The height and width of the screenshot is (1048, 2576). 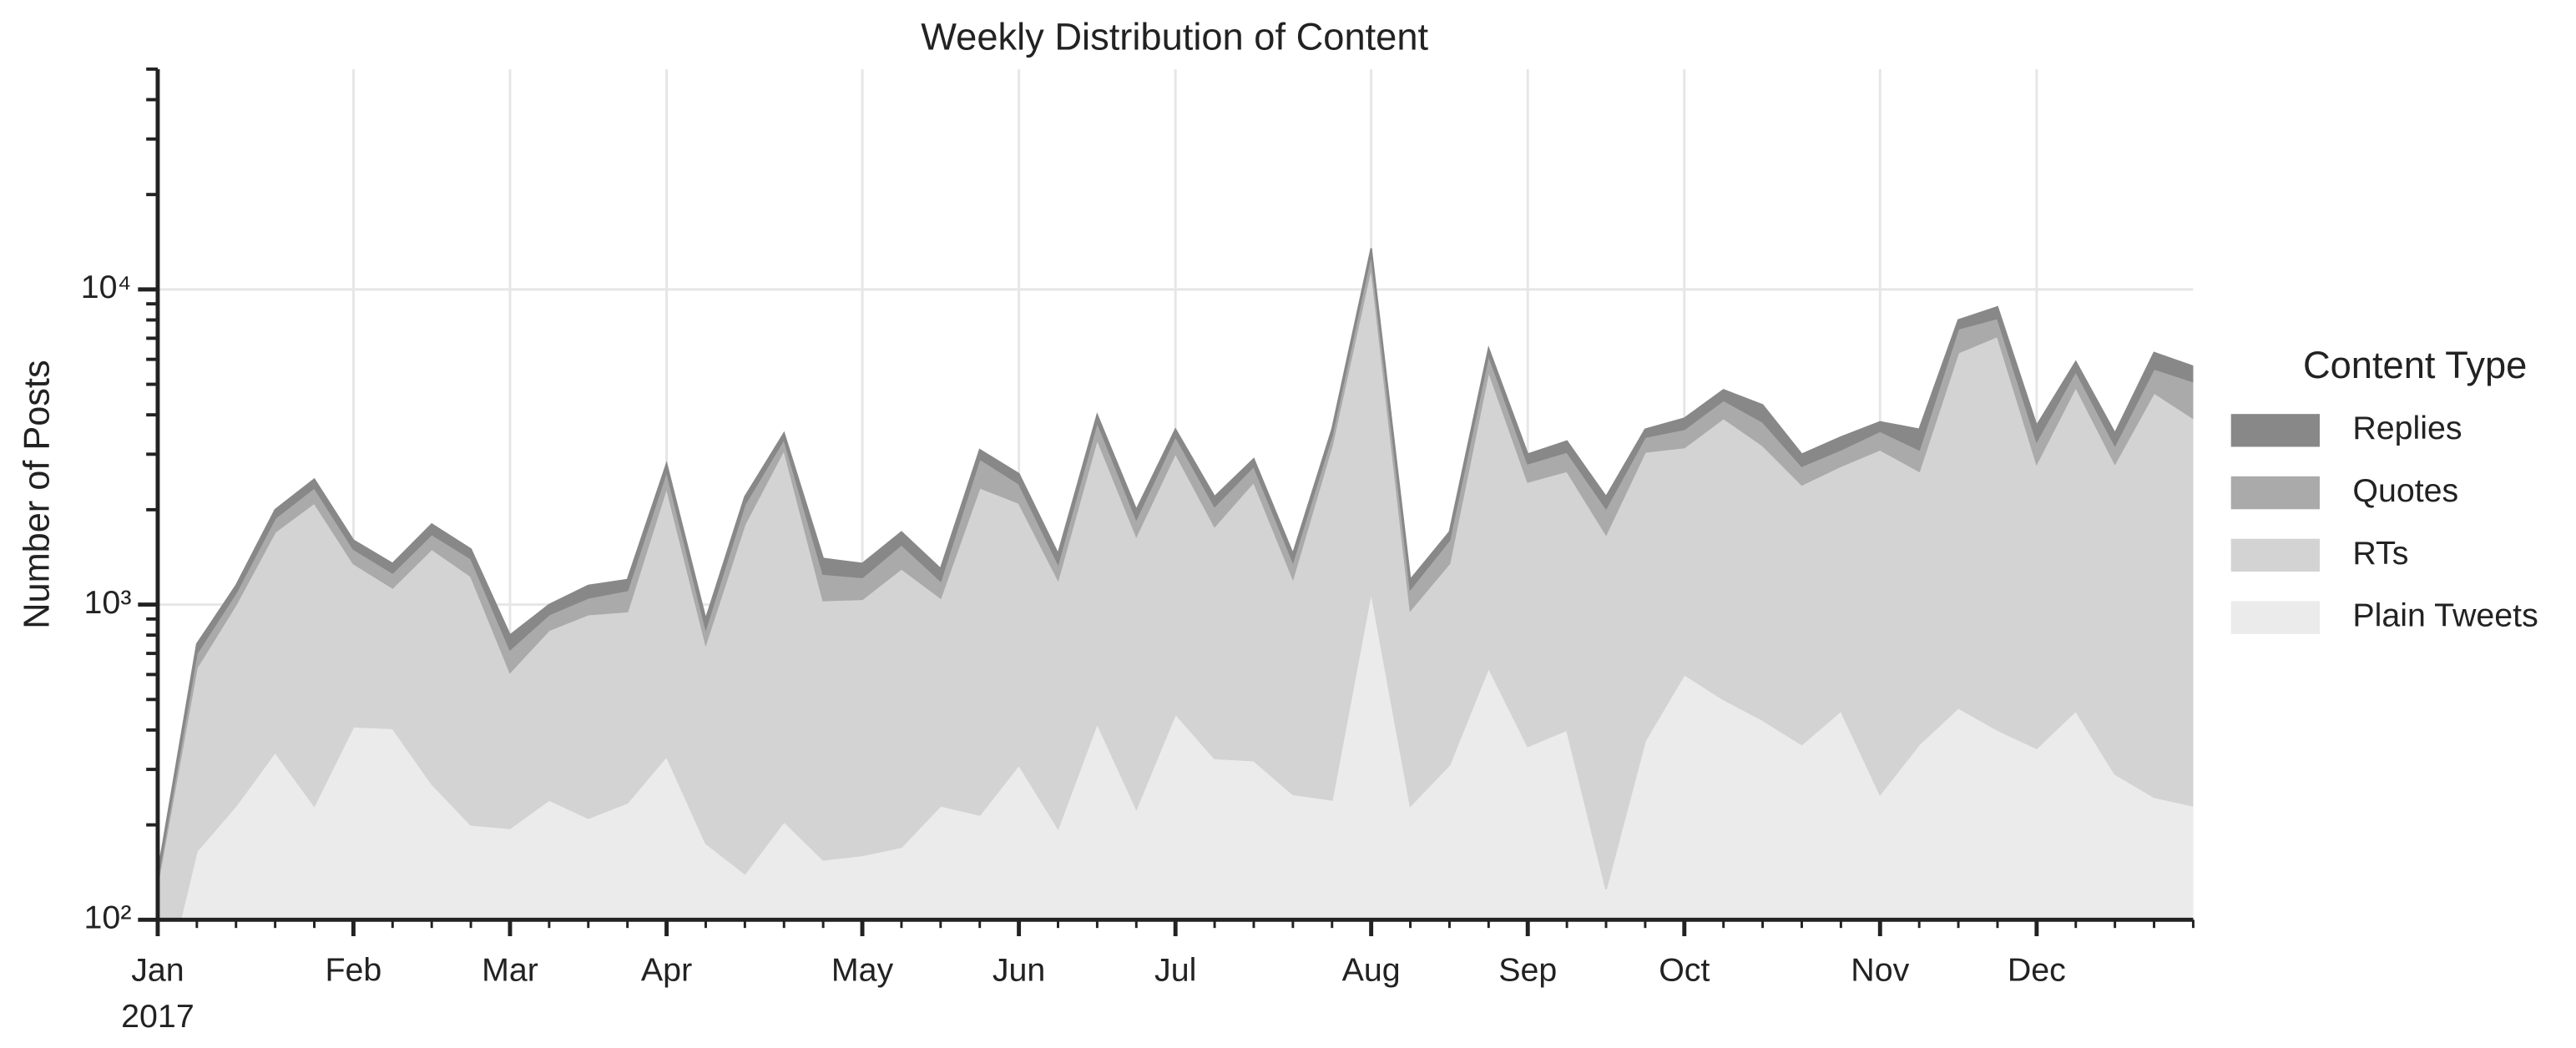 What do you see at coordinates (157, 1017) in the screenshot?
I see `x-sublabel: 2017` at bounding box center [157, 1017].